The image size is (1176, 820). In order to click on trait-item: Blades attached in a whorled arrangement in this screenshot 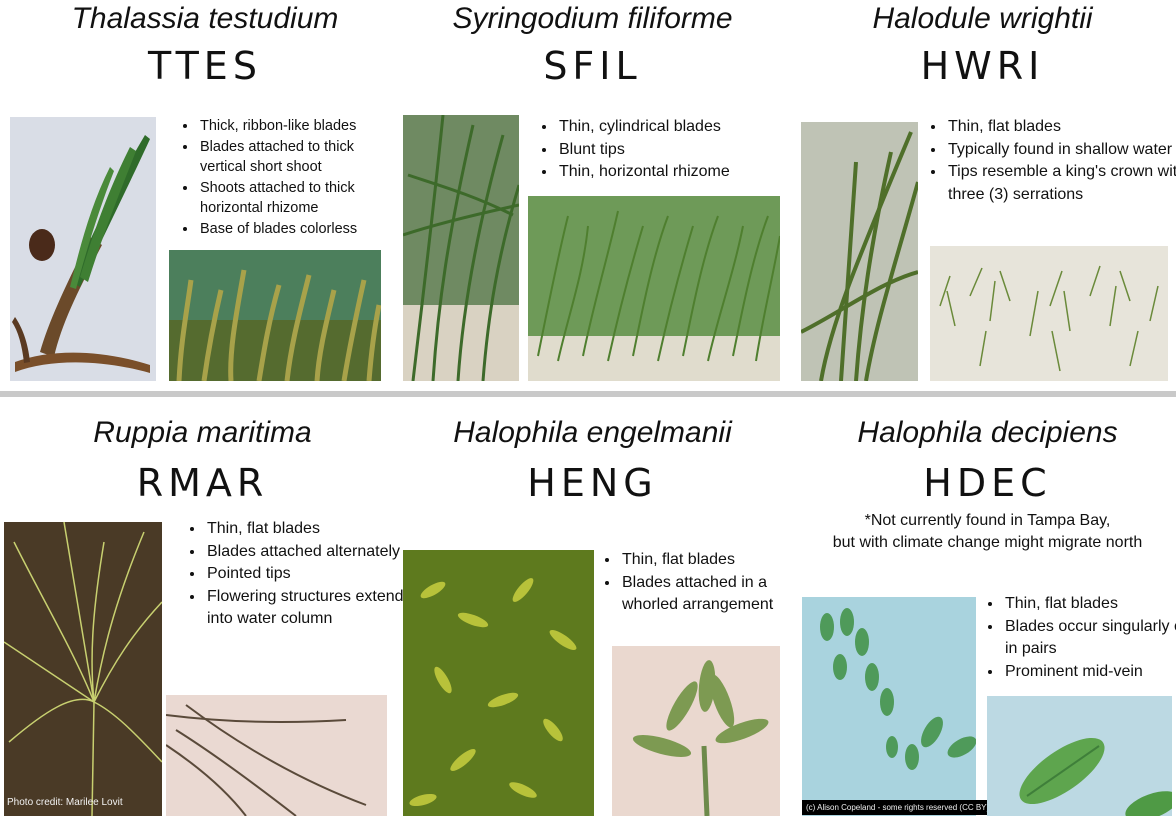, I will do `click(712, 594)`.